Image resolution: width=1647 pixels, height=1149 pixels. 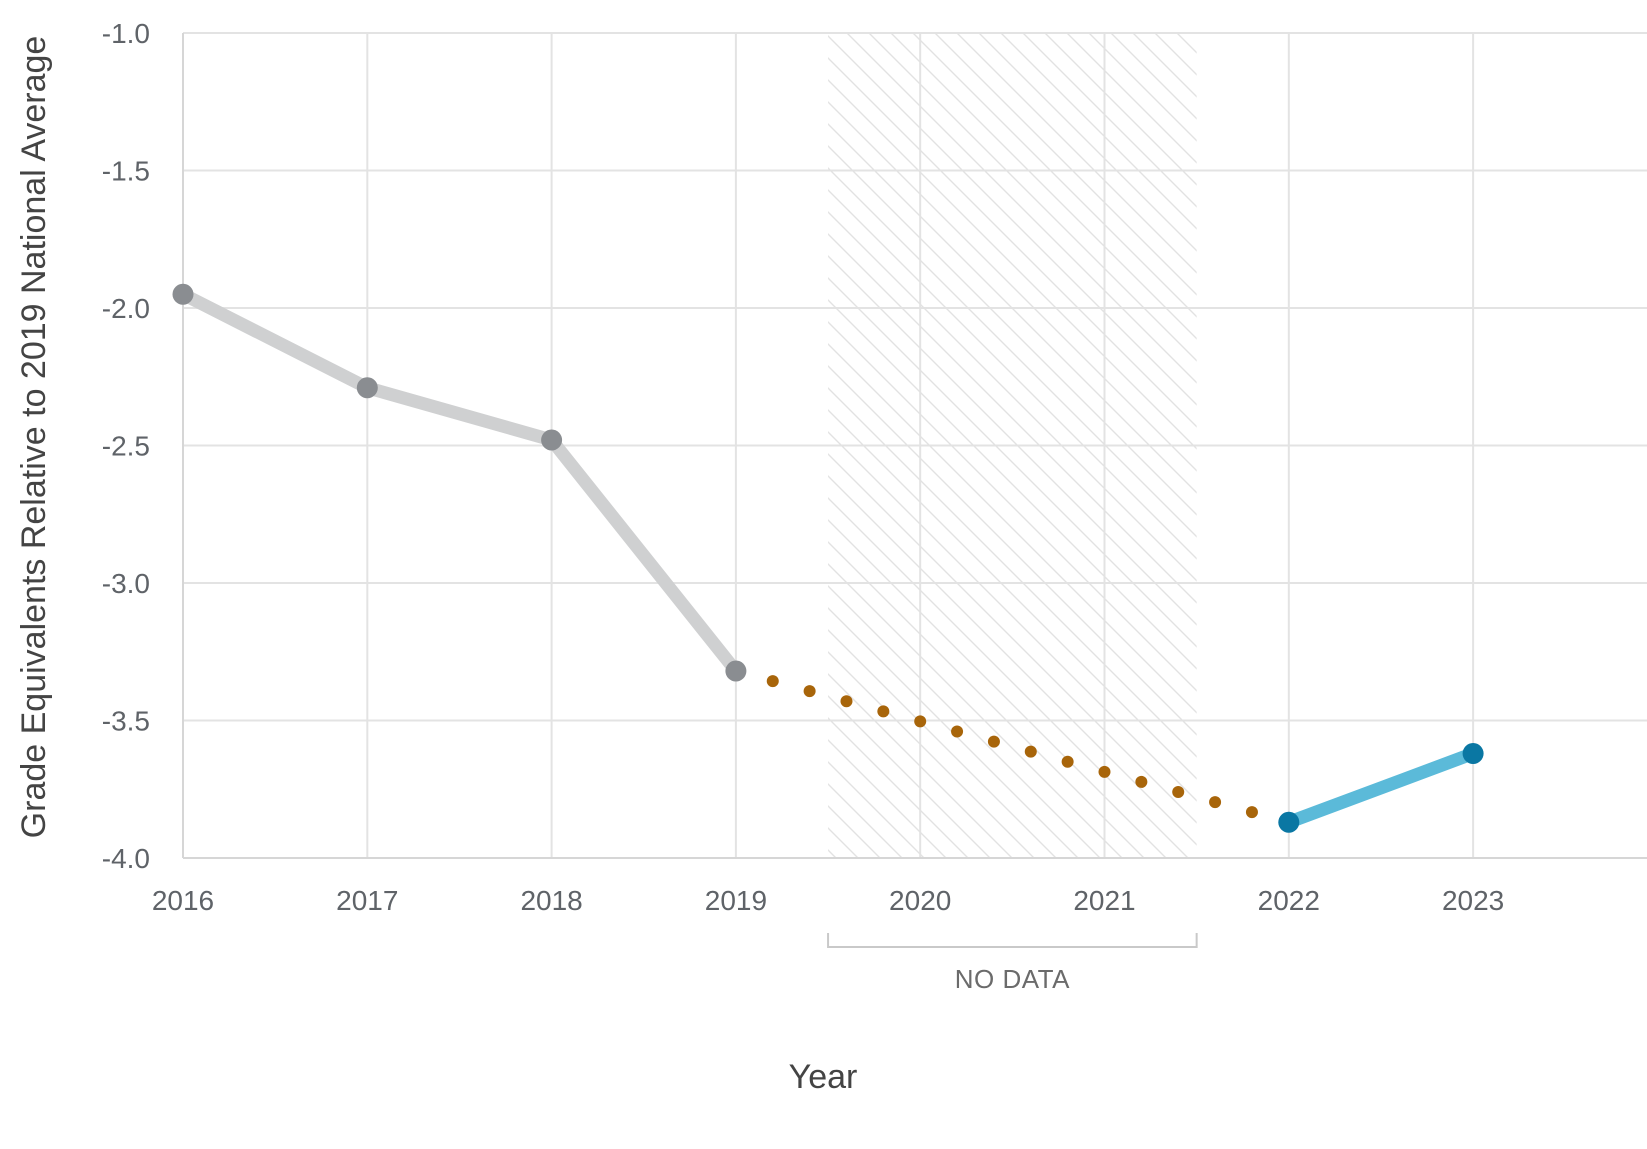 What do you see at coordinates (1104, 900) in the screenshot?
I see `x-tick-label: 2021` at bounding box center [1104, 900].